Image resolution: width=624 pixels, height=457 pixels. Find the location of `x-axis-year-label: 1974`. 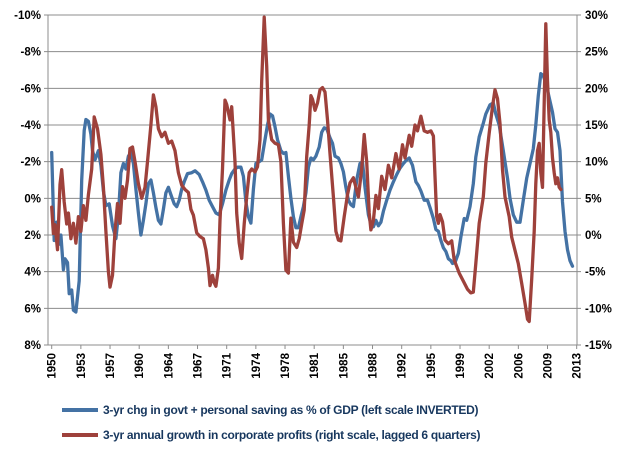

x-axis-year-label: 1974 is located at coordinates (257, 365).